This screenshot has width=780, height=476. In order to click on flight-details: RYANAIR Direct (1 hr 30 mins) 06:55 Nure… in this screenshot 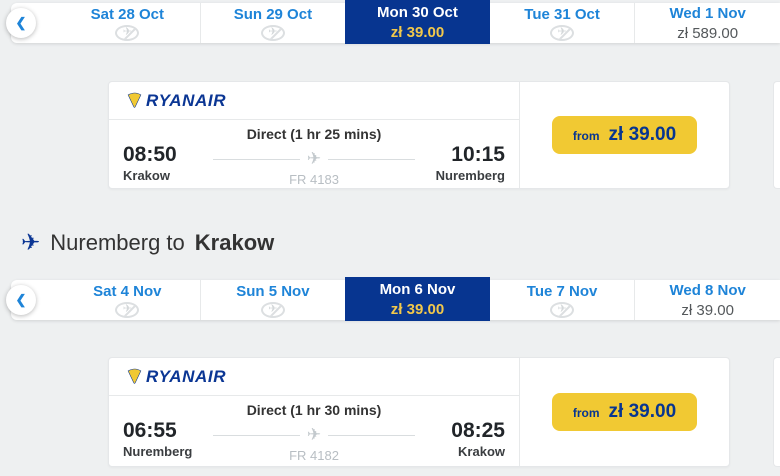, I will do `click(314, 412)`.